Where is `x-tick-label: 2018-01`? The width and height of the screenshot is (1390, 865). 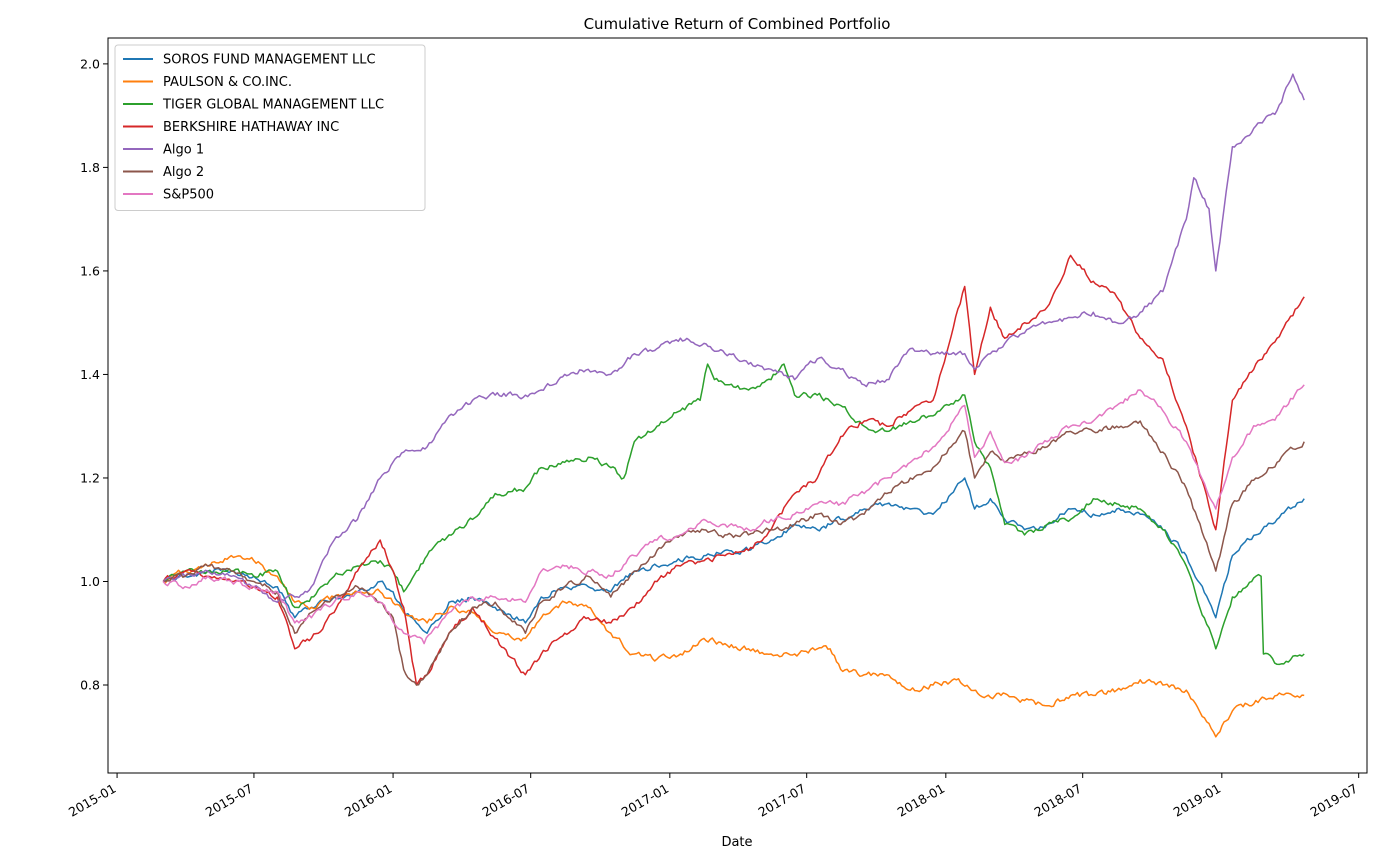
x-tick-label: 2018-01 is located at coordinates (921, 800).